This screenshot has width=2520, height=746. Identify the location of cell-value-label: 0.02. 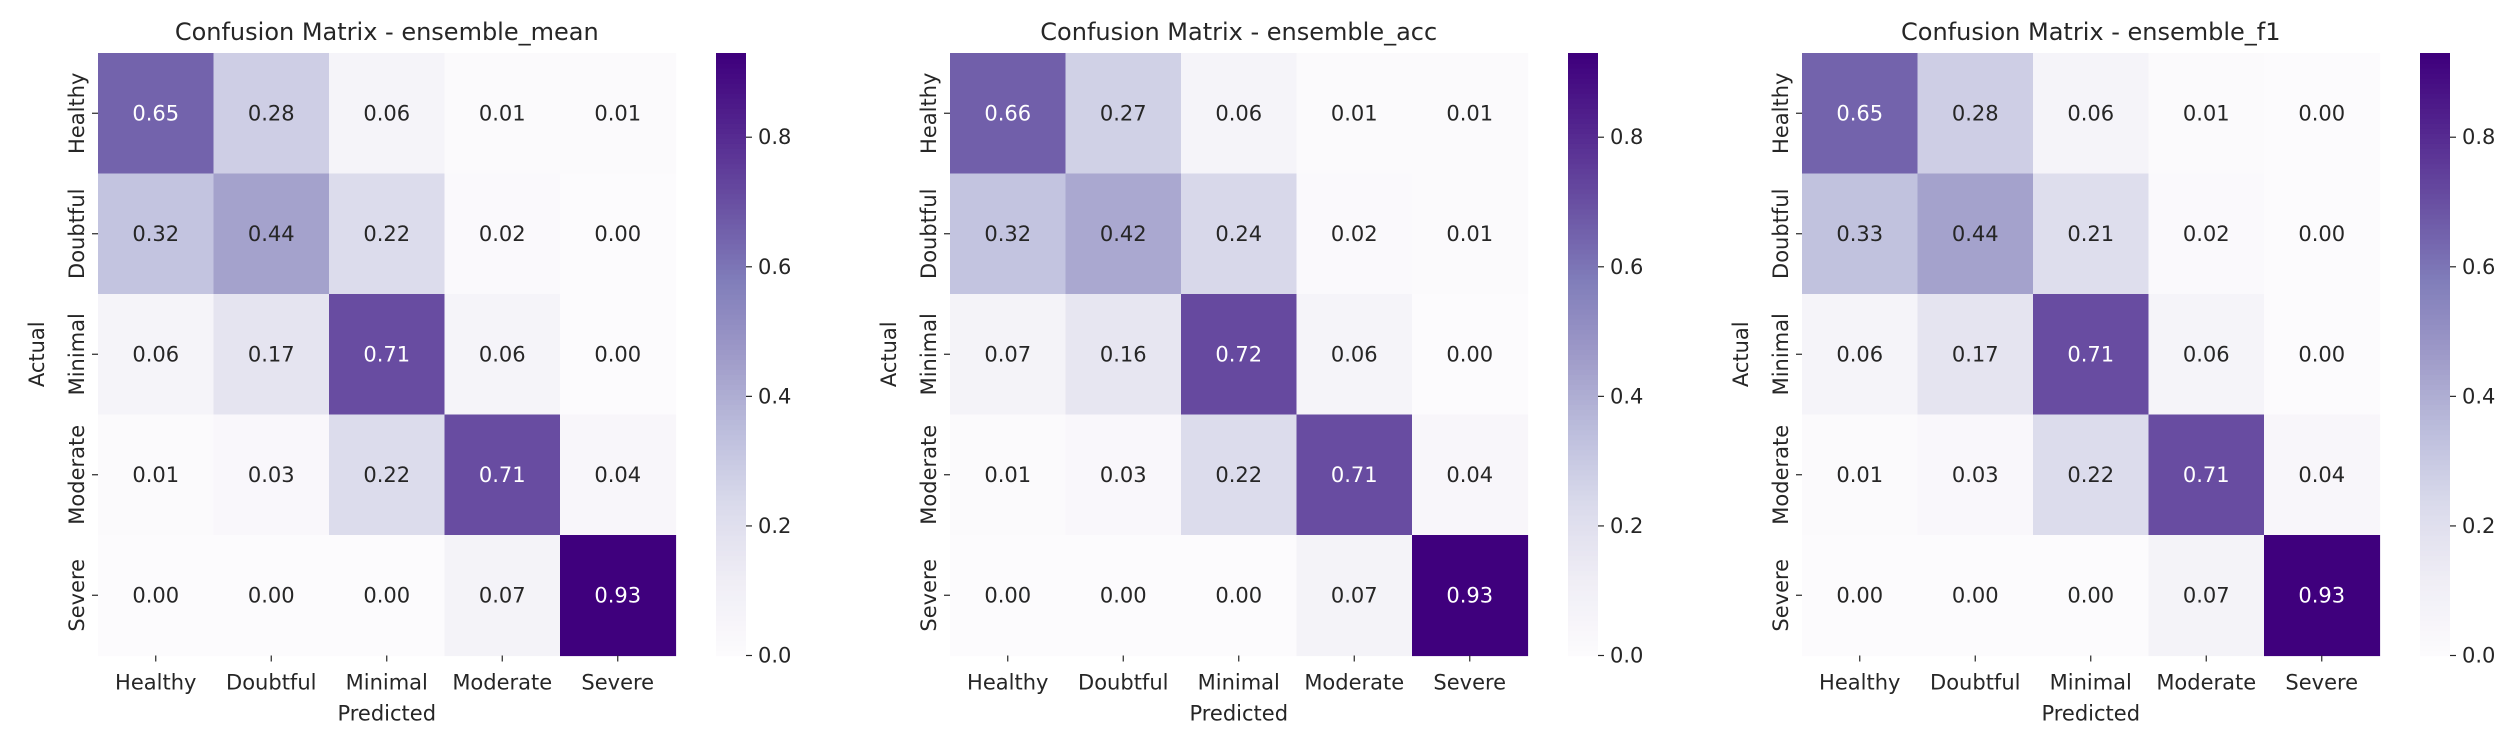
(2206, 234).